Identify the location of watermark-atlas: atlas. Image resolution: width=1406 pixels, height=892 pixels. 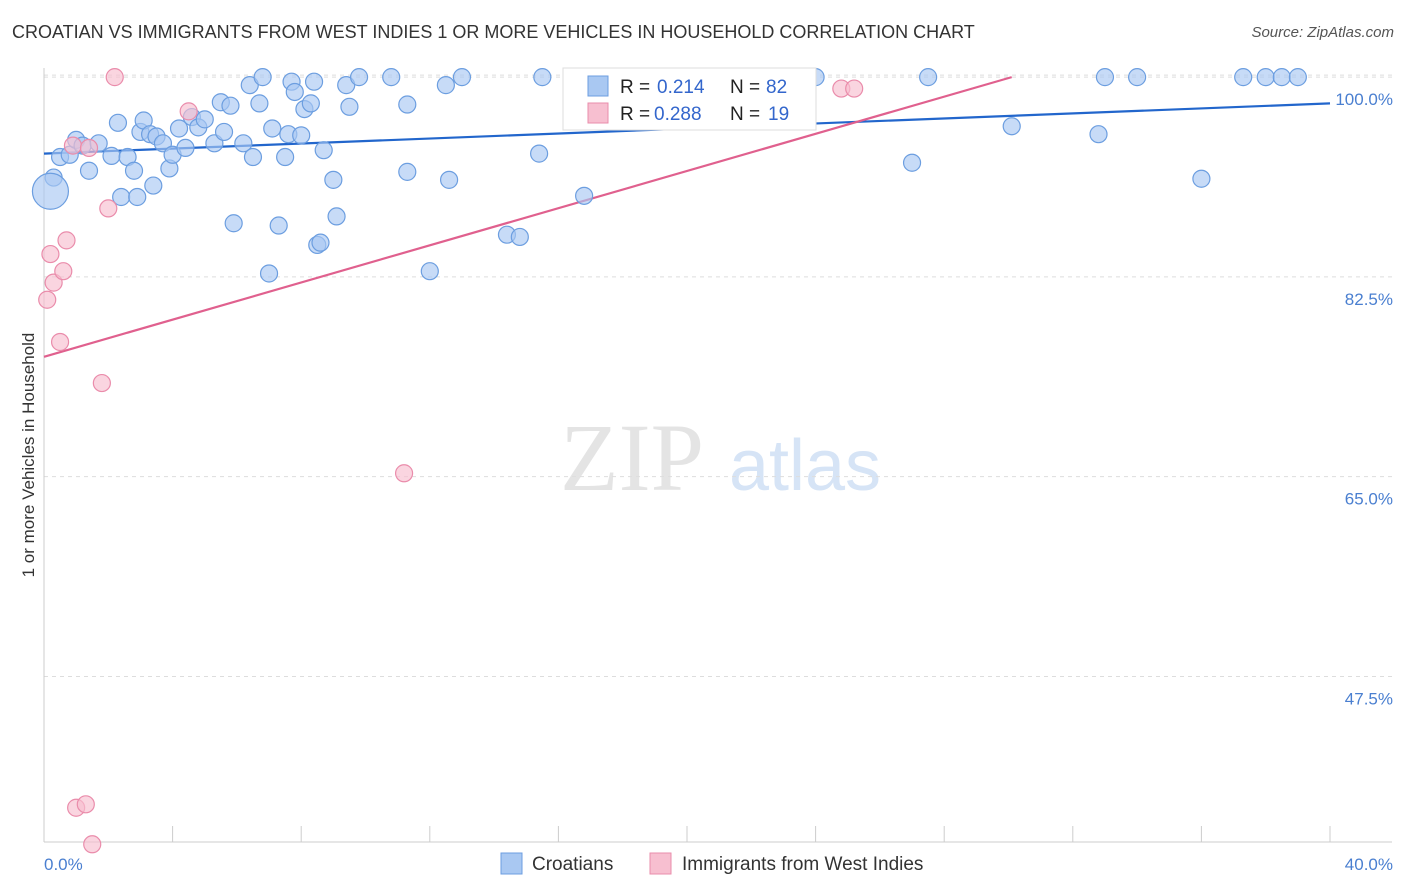
(805, 466).